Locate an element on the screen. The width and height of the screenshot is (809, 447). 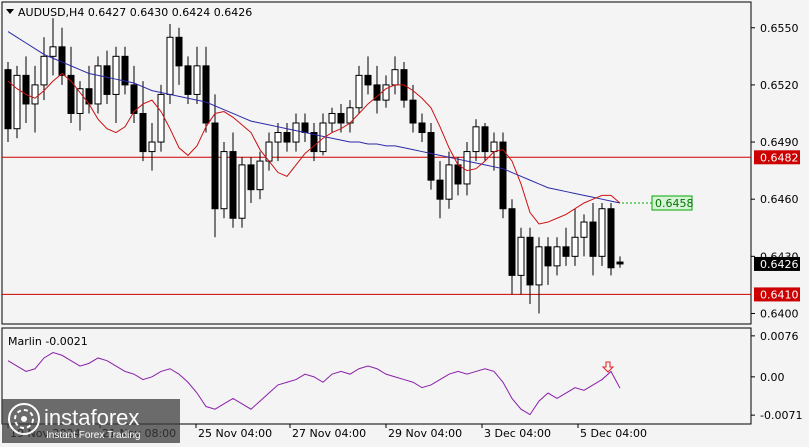
oscillator-axis: 0.0076 0.00 -0.0071 is located at coordinates (776, 376).